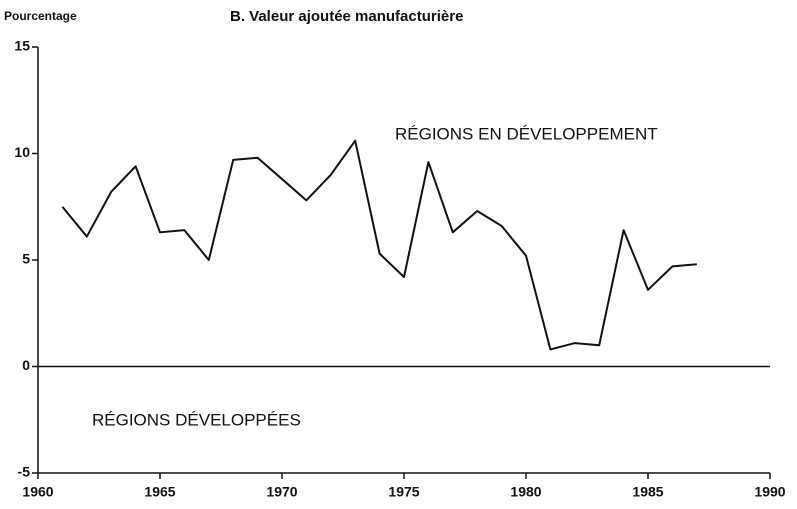 This screenshot has height=509, width=797. Describe the element at coordinates (22, 46) in the screenshot. I see `y-tick-label: 15` at that location.